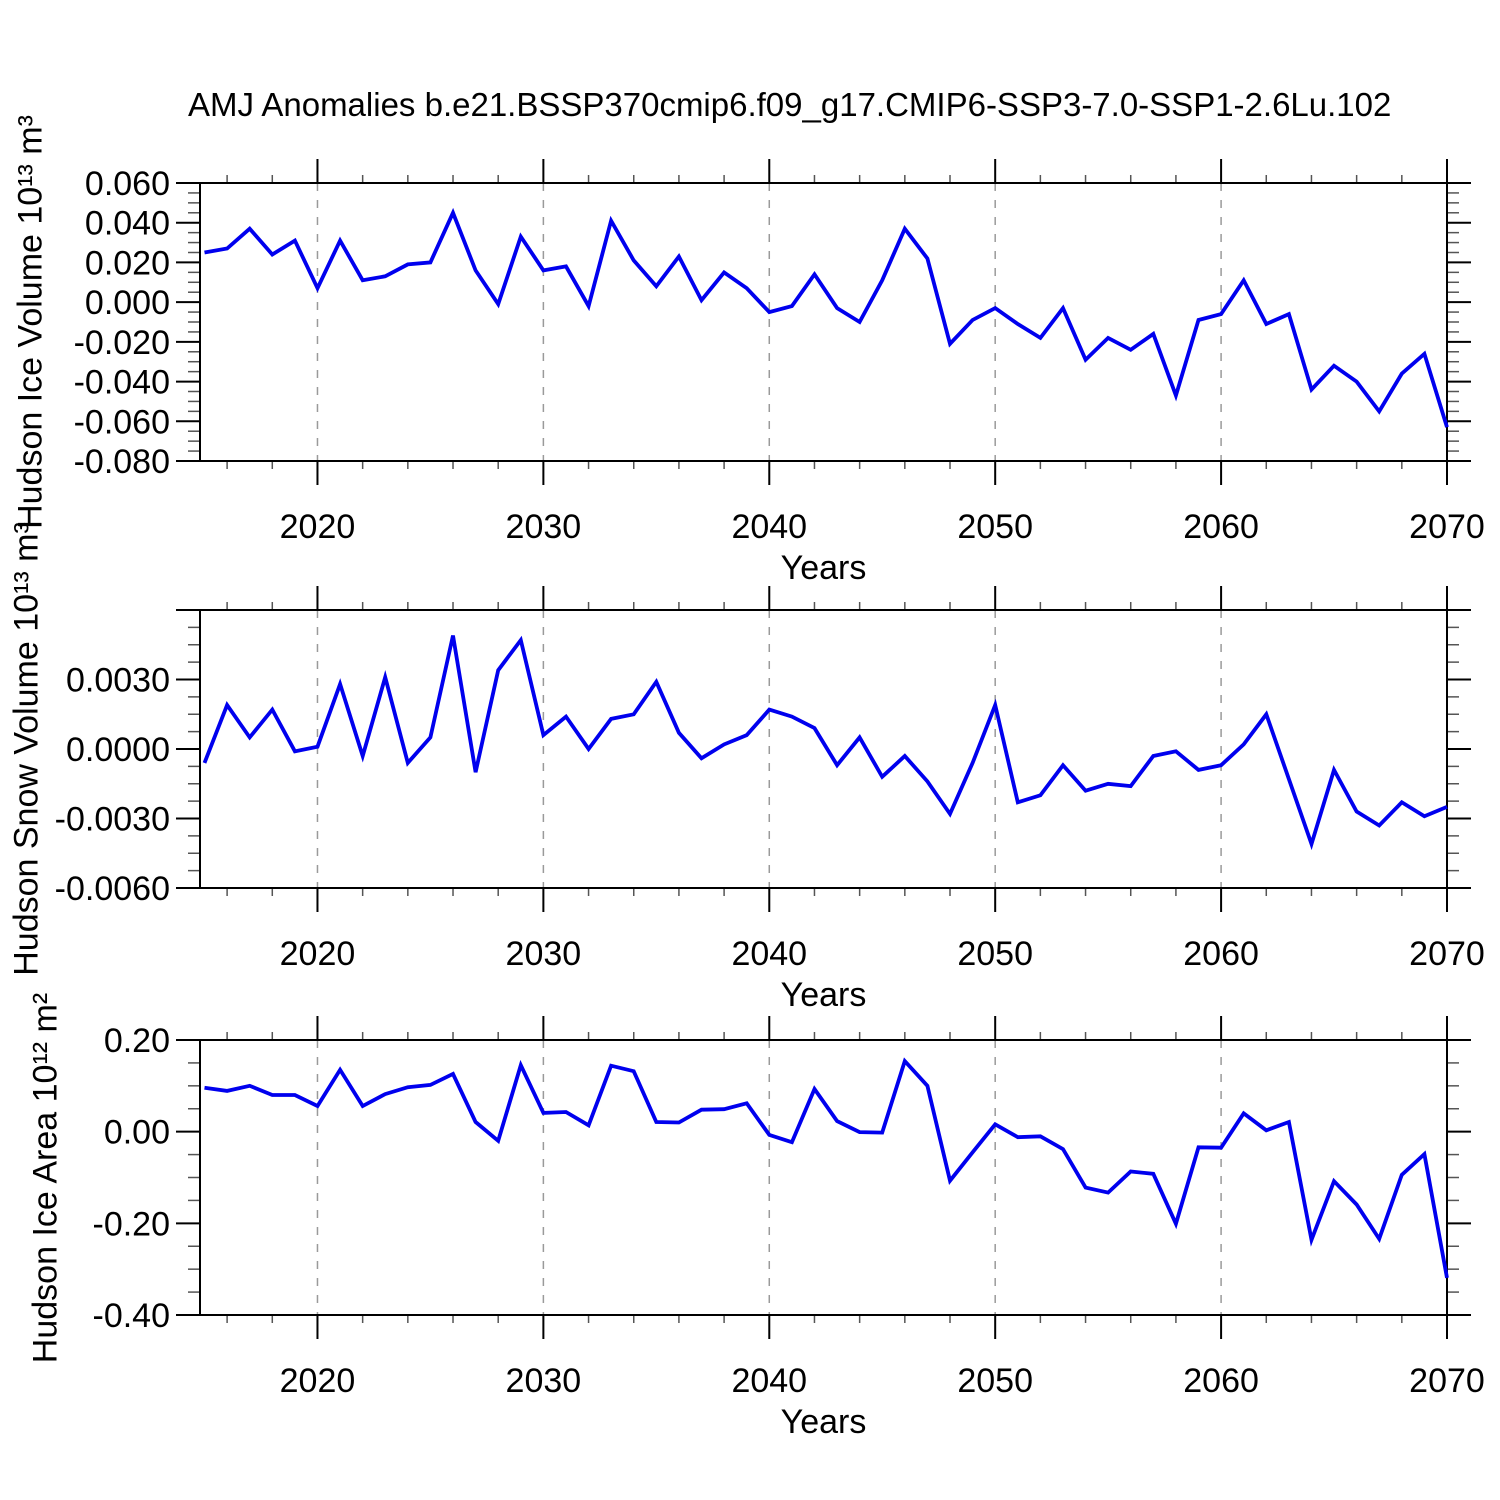  What do you see at coordinates (825, 743) in the screenshot?
I see `series-snow-volume` at bounding box center [825, 743].